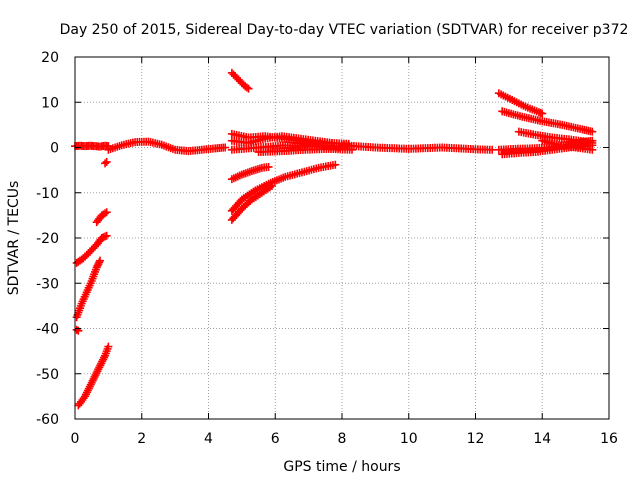  Describe the element at coordinates (54, 149) in the screenshot. I see `y-tick-label: 0` at that location.